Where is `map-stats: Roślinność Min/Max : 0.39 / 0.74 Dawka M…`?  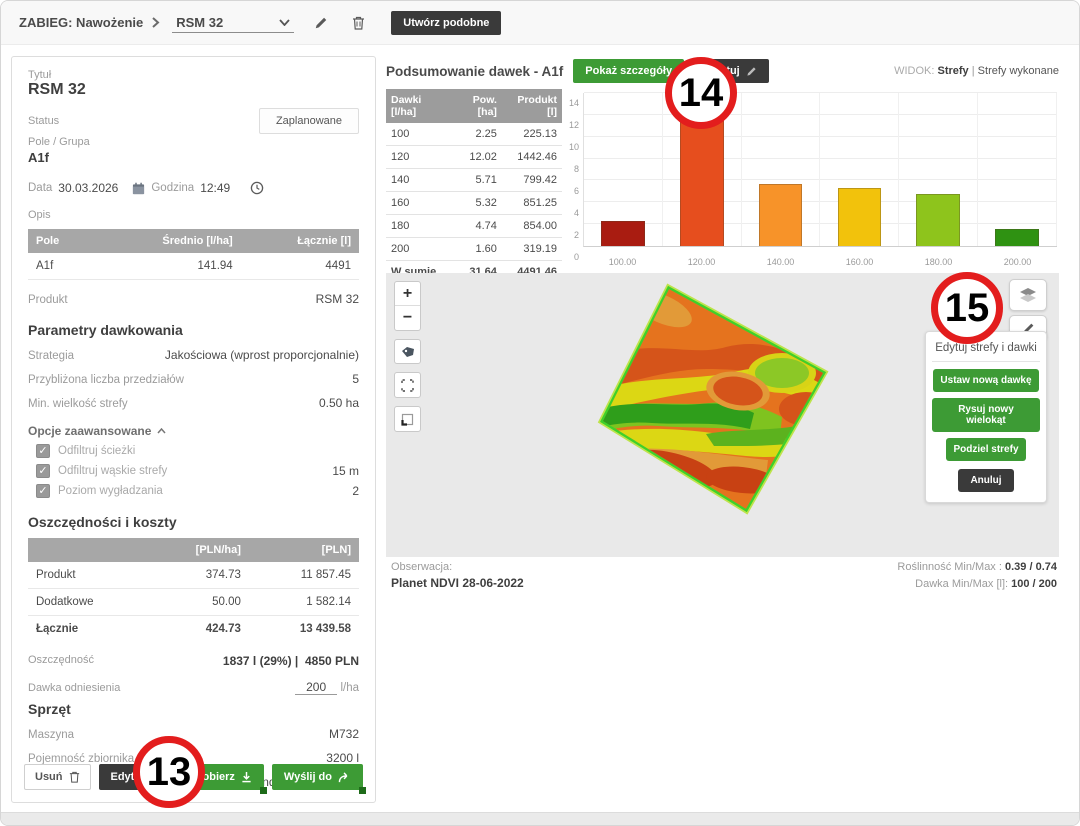 map-stats: Roślinność Min/Max : 0.39 / 0.74 Dawka M… is located at coordinates (977, 576).